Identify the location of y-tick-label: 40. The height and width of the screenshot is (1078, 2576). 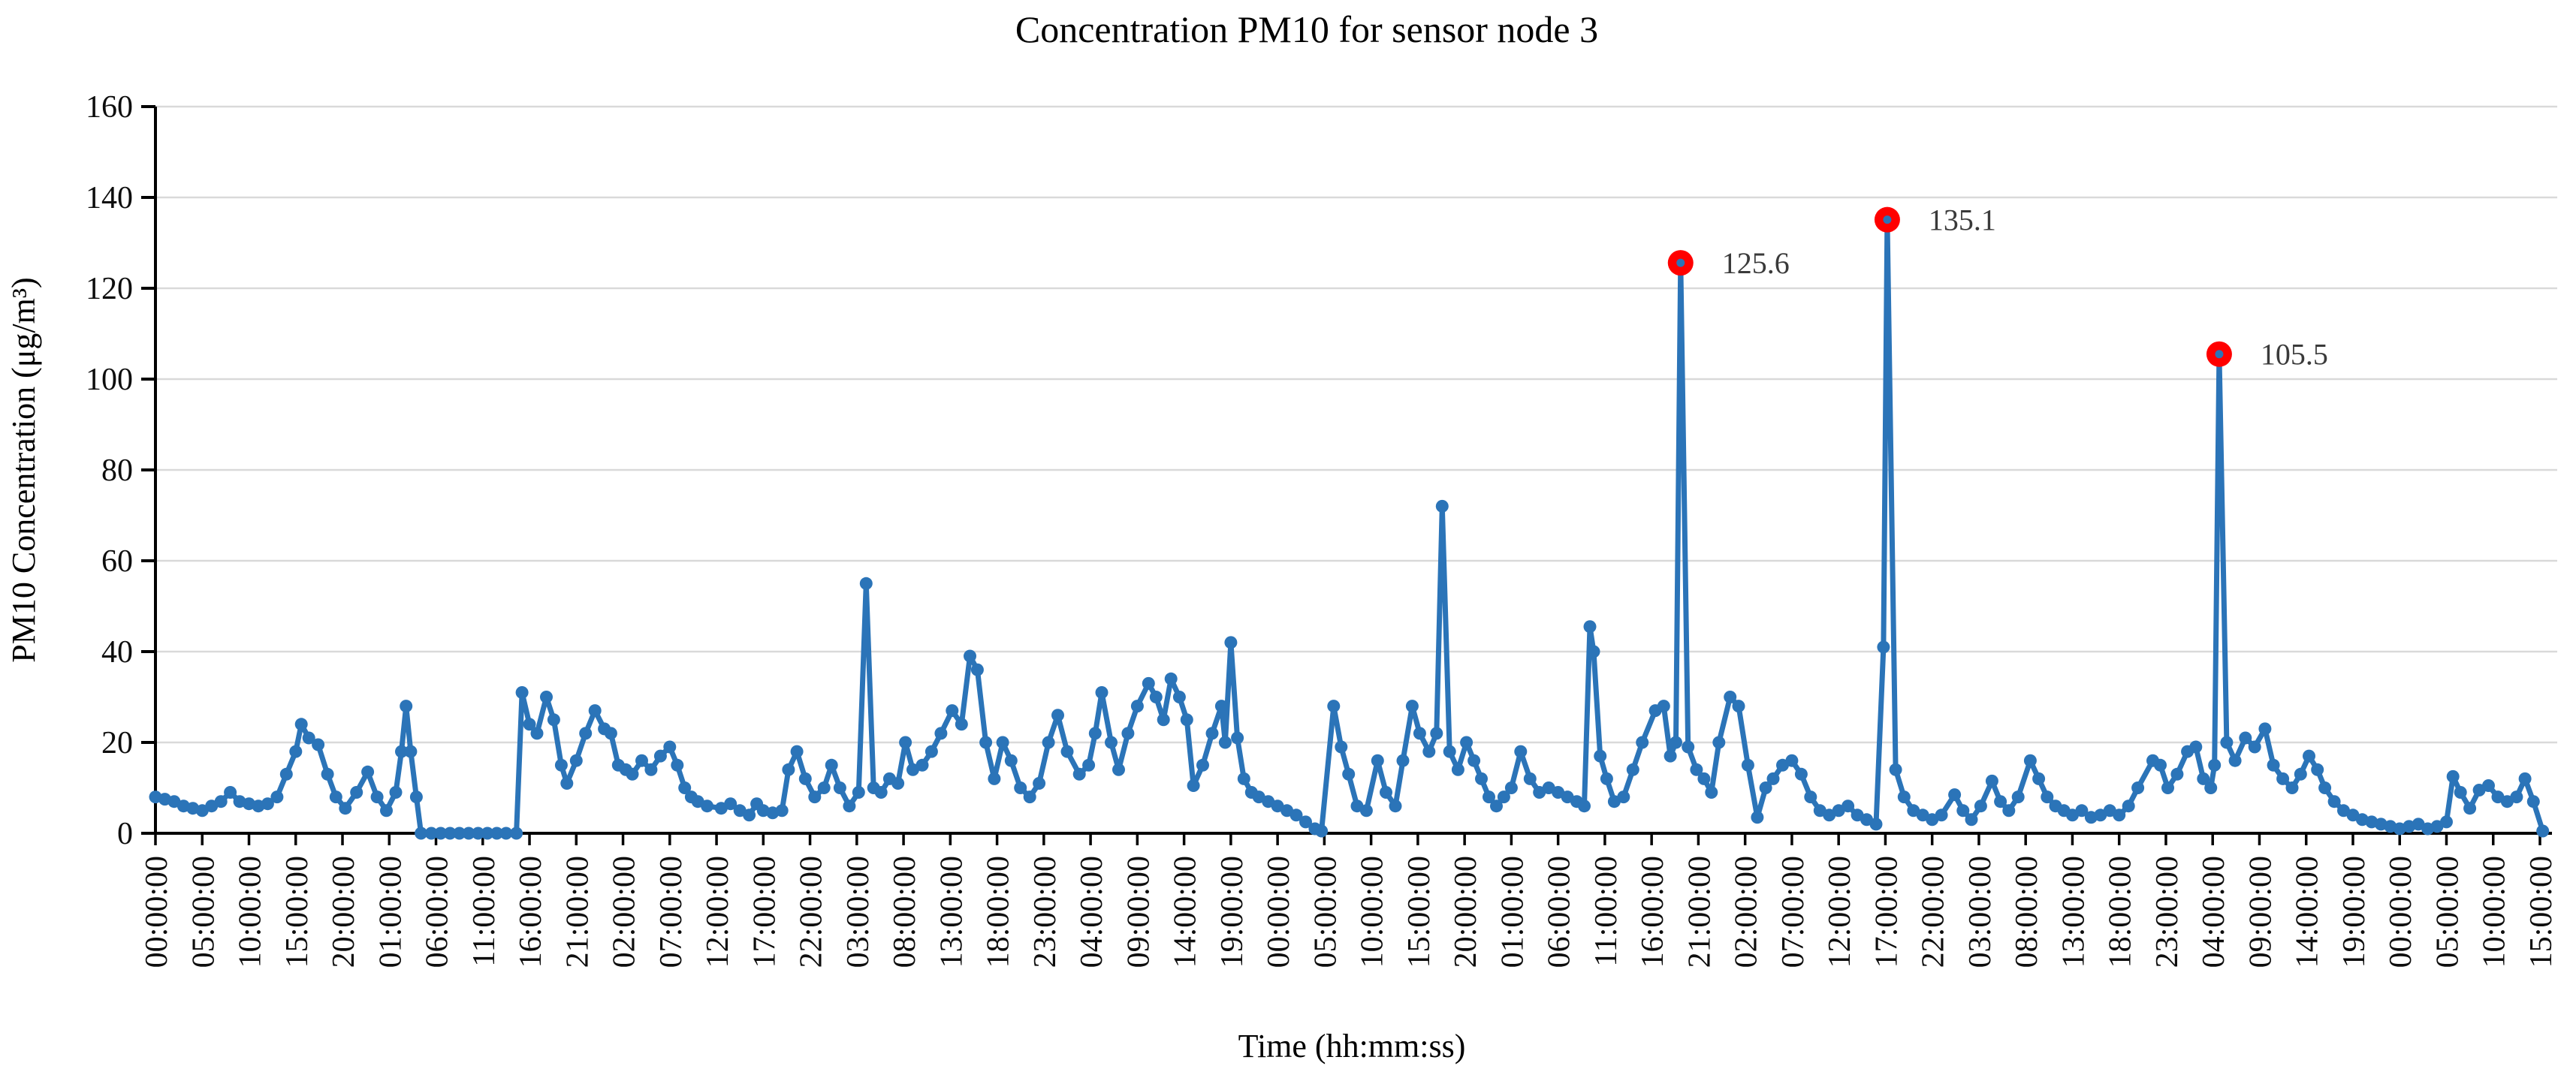
(117, 652).